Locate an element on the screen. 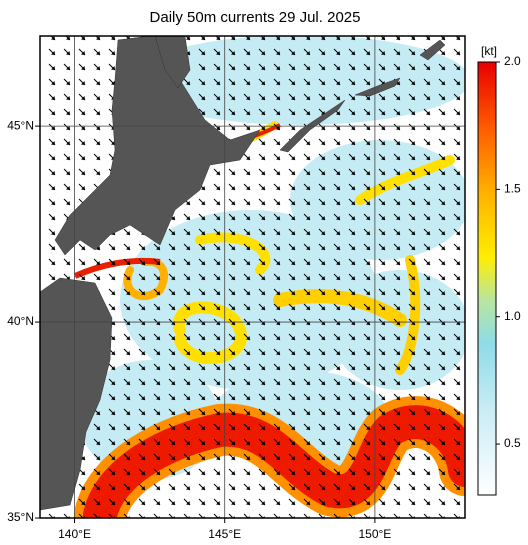  map-title: Daily 50m currents 29 Jul. 2025 is located at coordinates (255, 17).